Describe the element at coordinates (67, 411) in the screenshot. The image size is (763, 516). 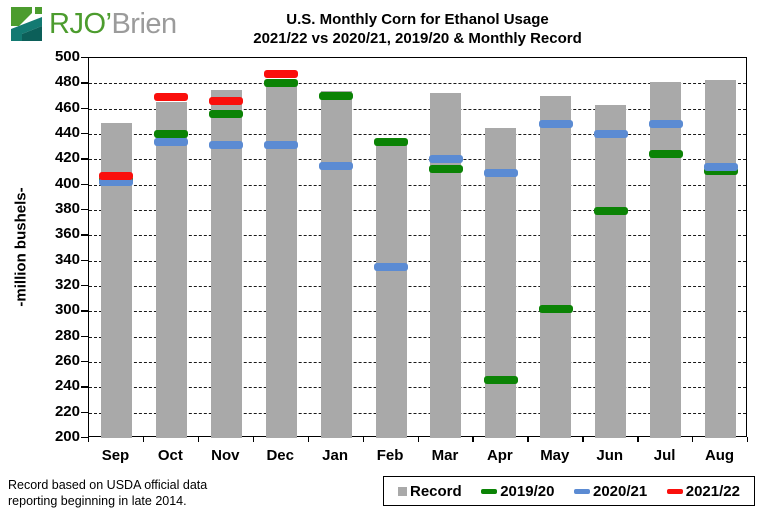
I see `y-tick-label-220: 220` at that location.